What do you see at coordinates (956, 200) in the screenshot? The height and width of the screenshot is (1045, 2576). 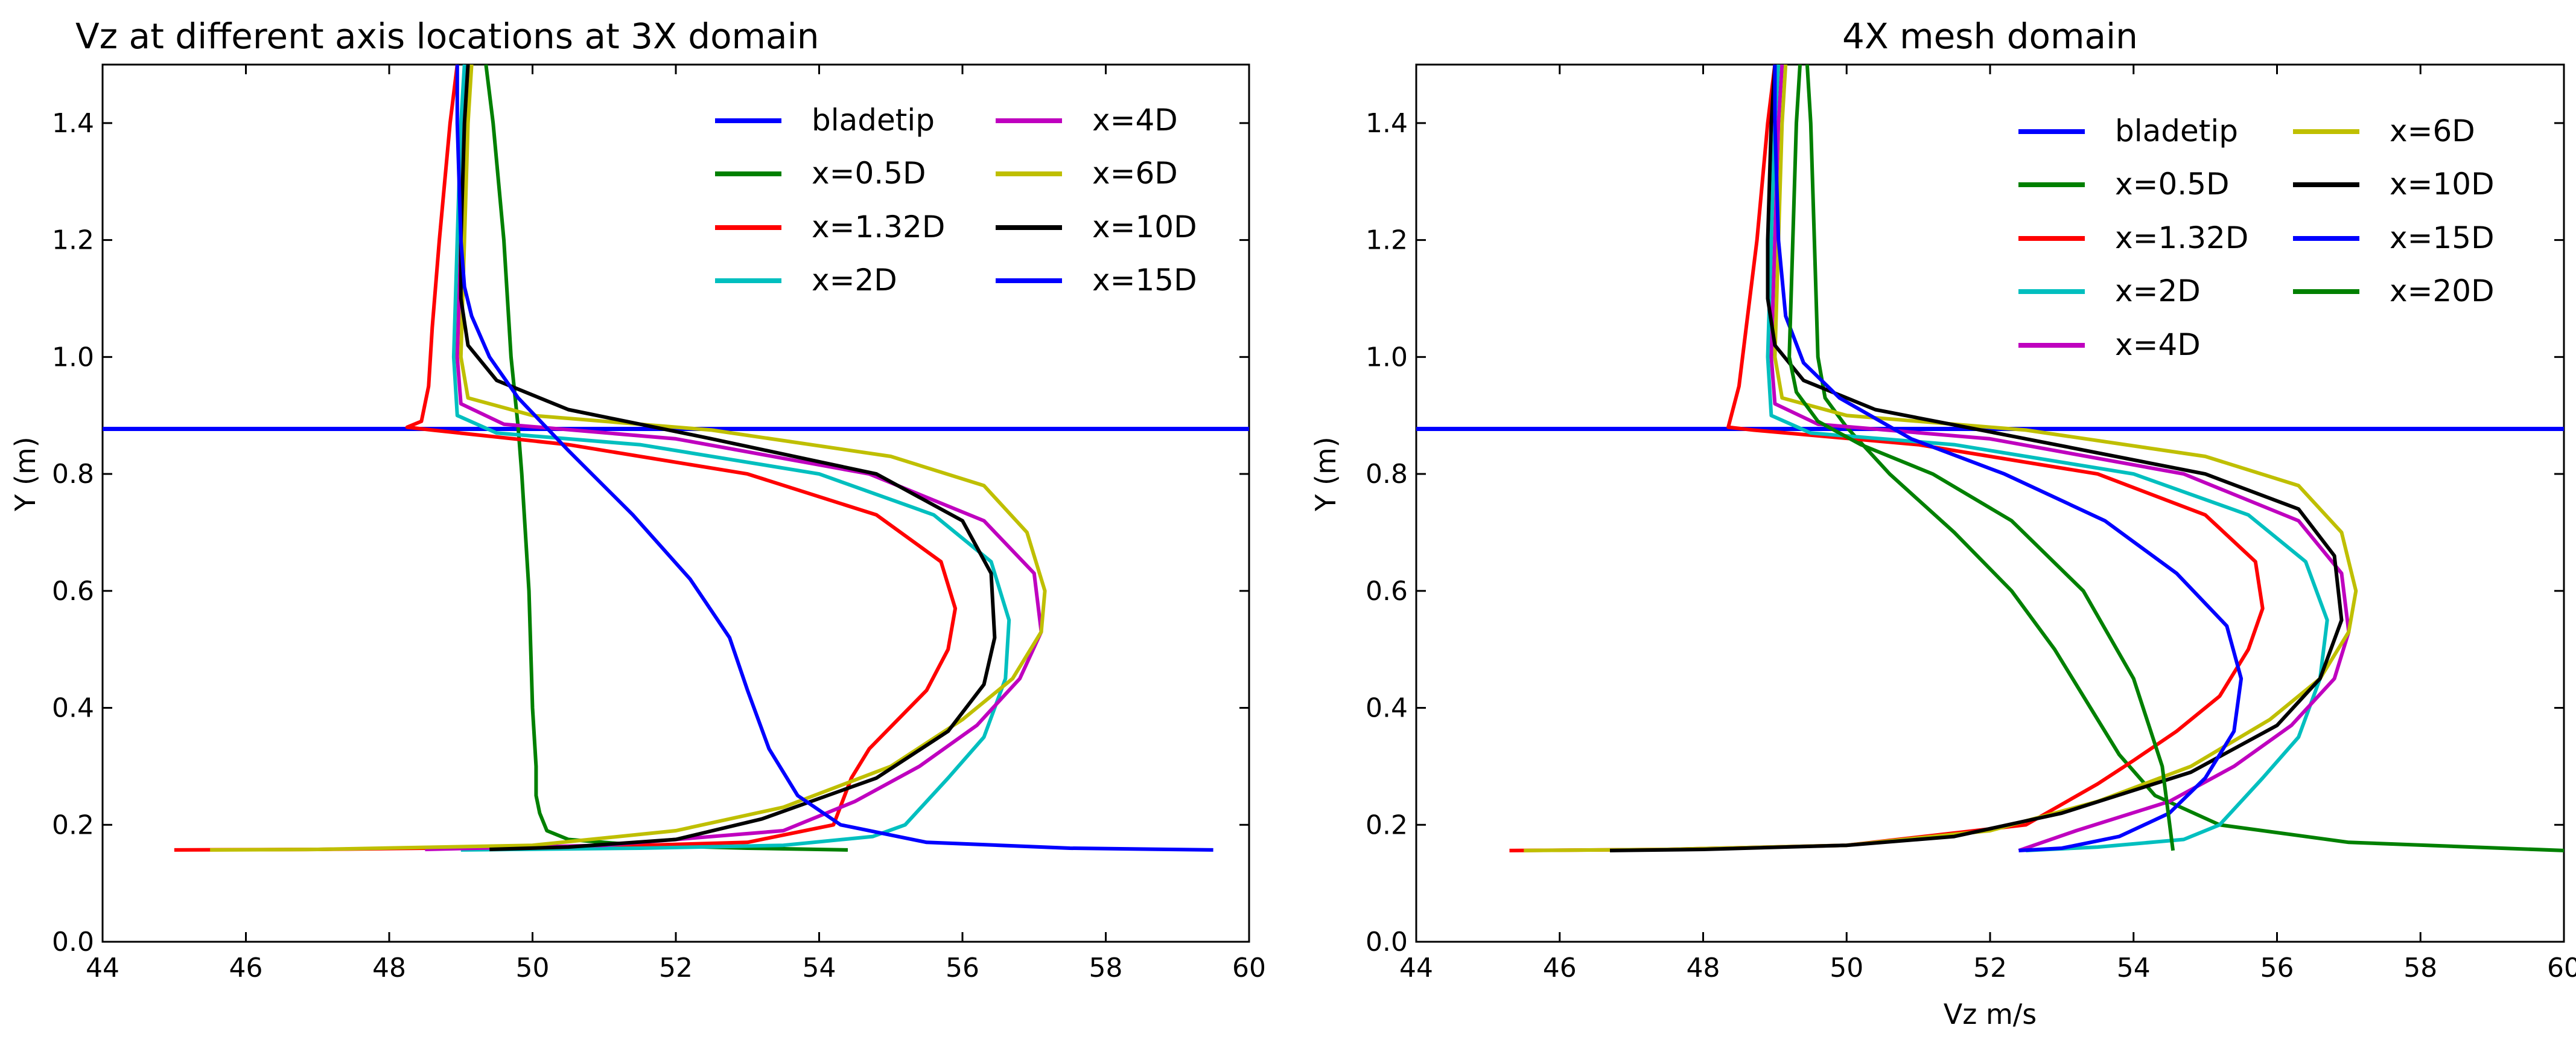 I see `left-legend: bladetip x=0.5D x=1.32D x=2D x=4D x=6D` at bounding box center [956, 200].